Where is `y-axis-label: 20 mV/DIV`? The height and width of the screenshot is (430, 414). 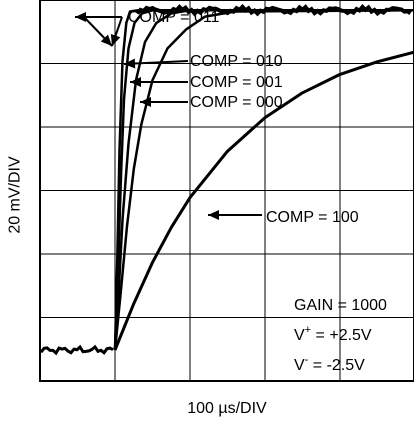
y-axis-label: 20 mV/DIV is located at coordinates (16, 195).